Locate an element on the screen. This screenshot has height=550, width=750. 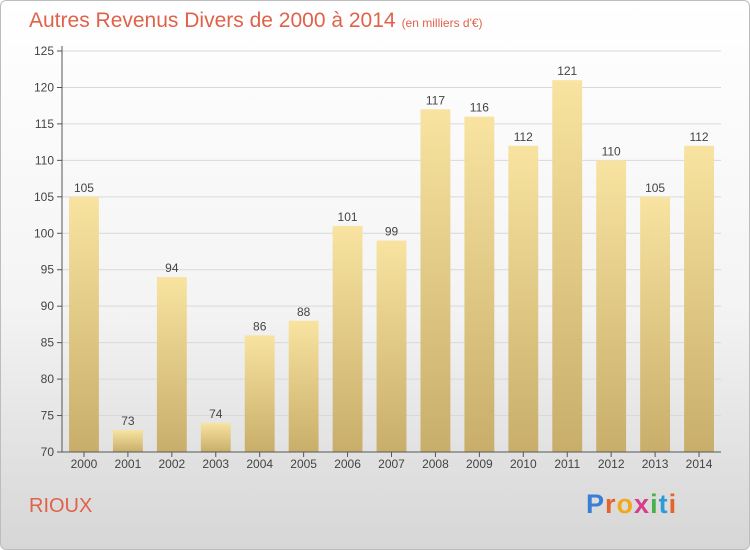
bar-value-label: 110 is located at coordinates (611, 151).